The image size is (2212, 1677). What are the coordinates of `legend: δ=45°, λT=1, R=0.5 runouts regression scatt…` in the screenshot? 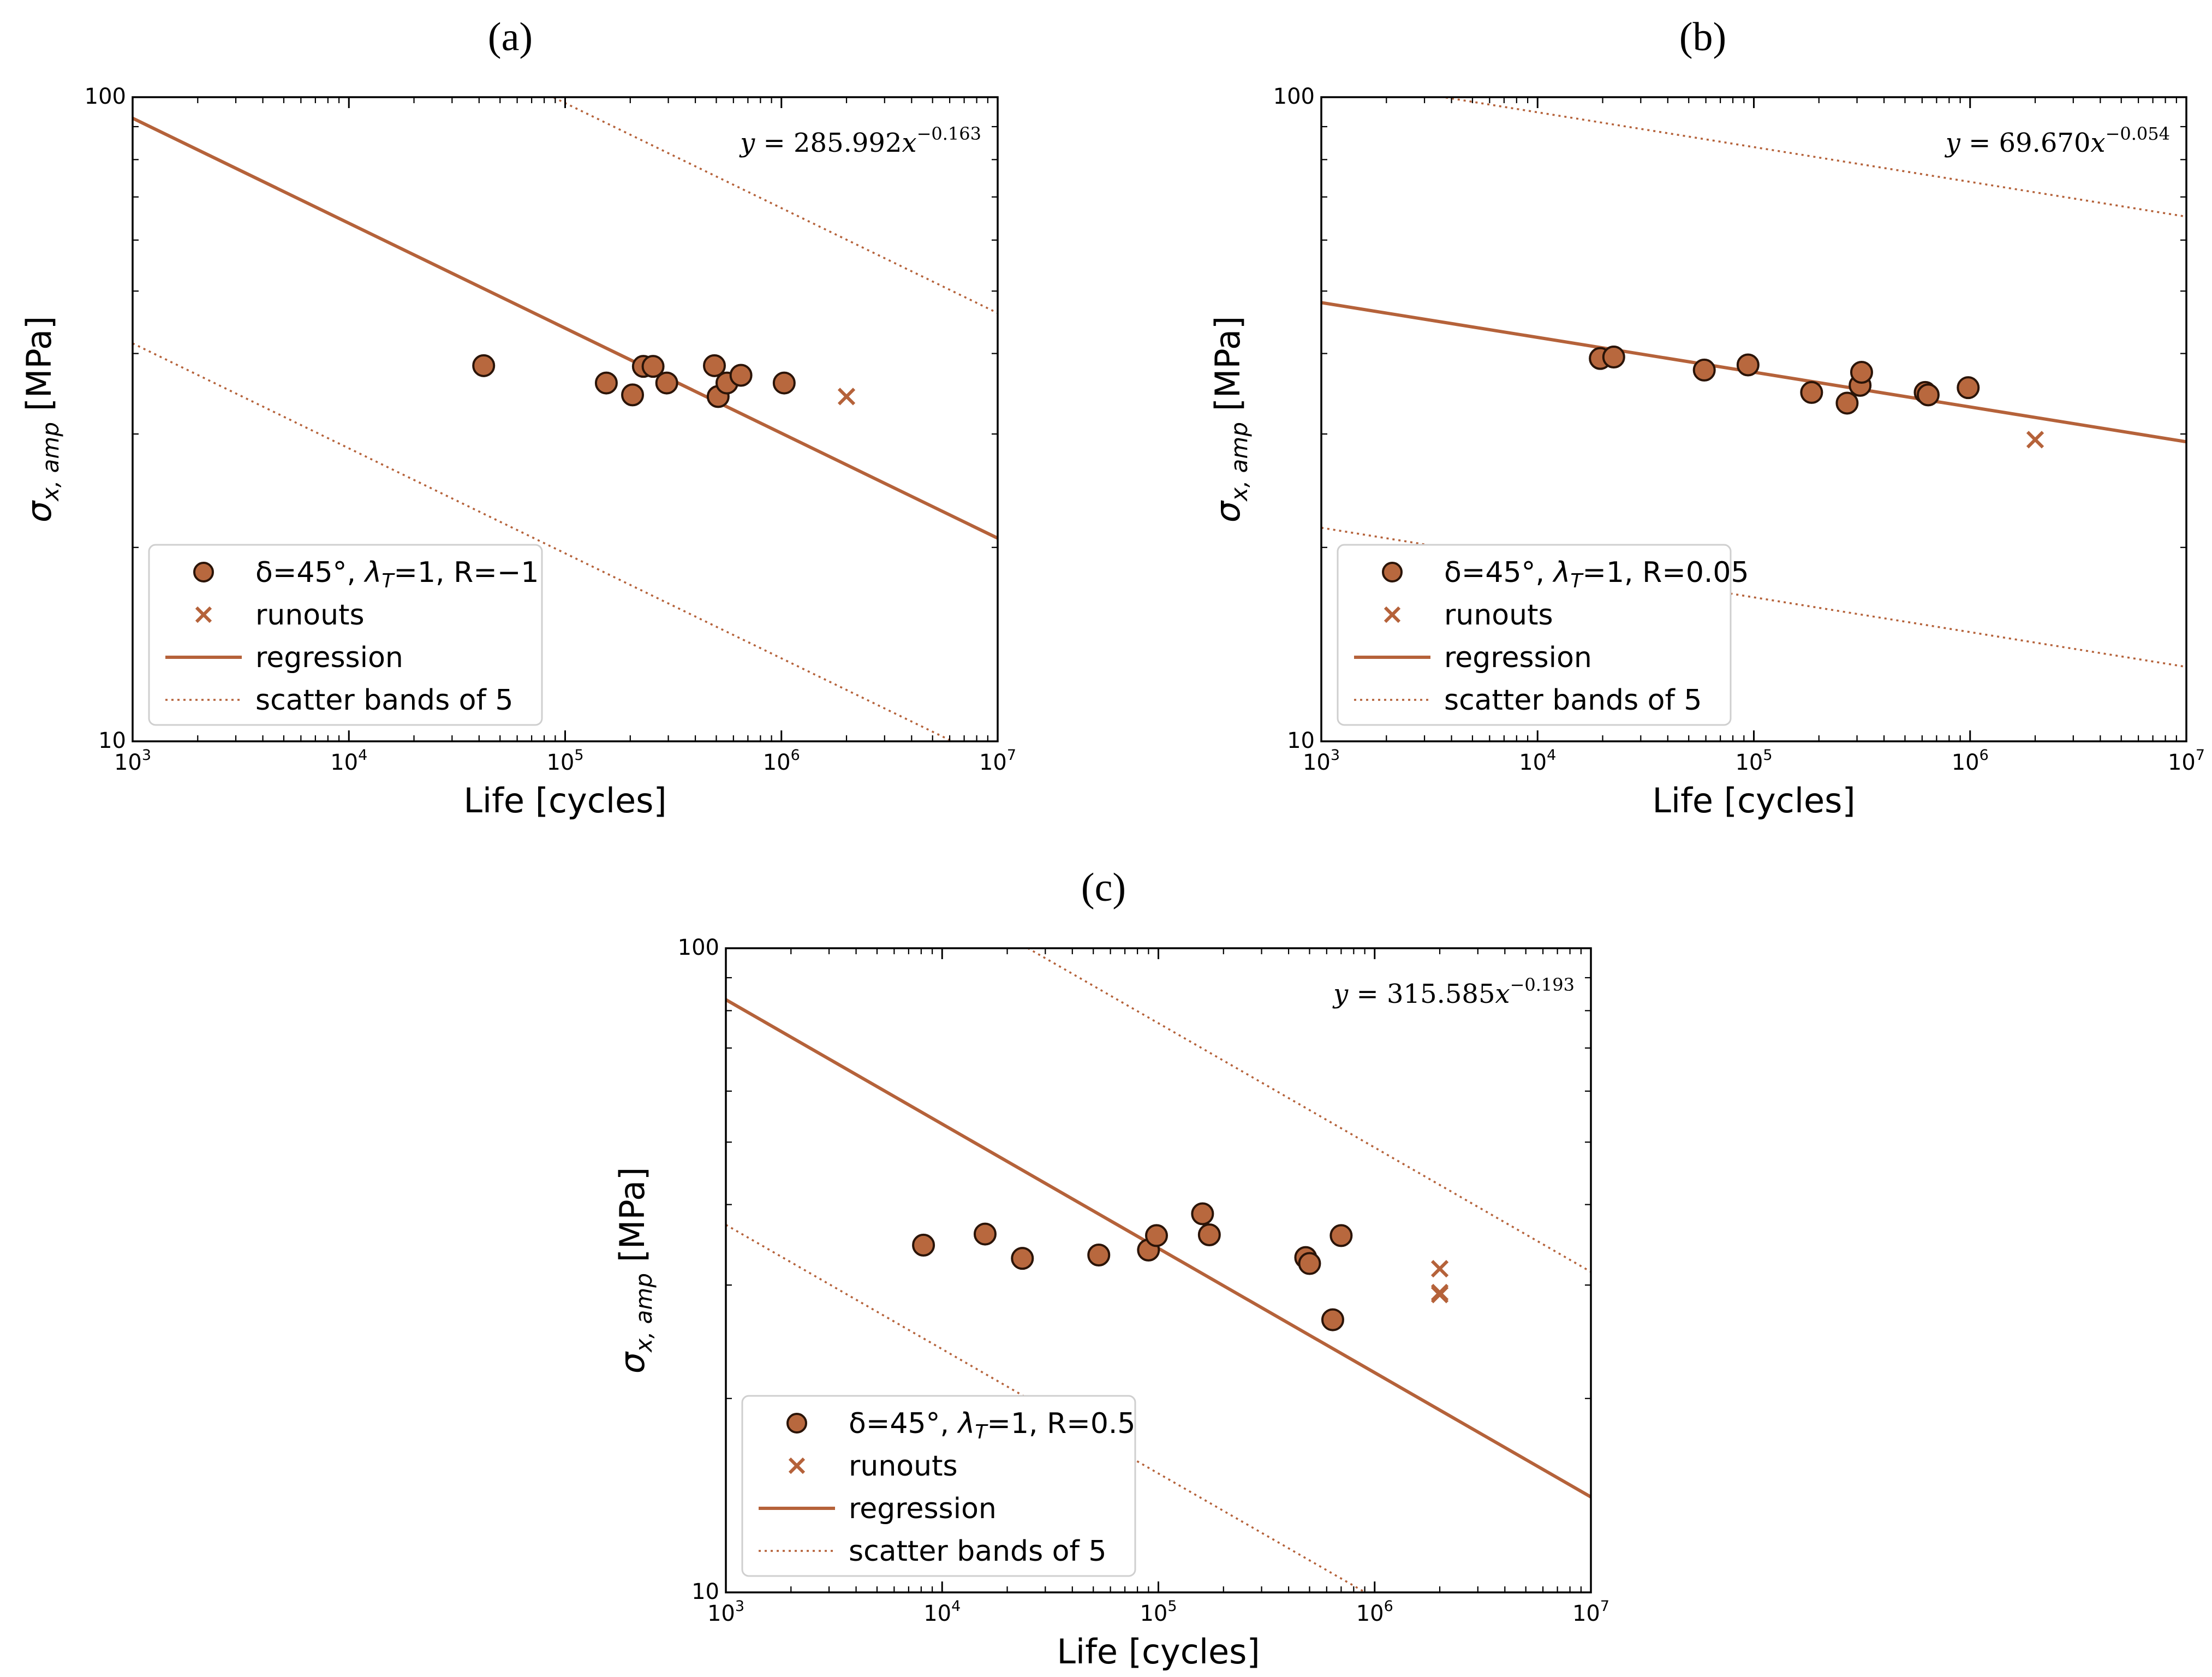 It's located at (938, 1486).